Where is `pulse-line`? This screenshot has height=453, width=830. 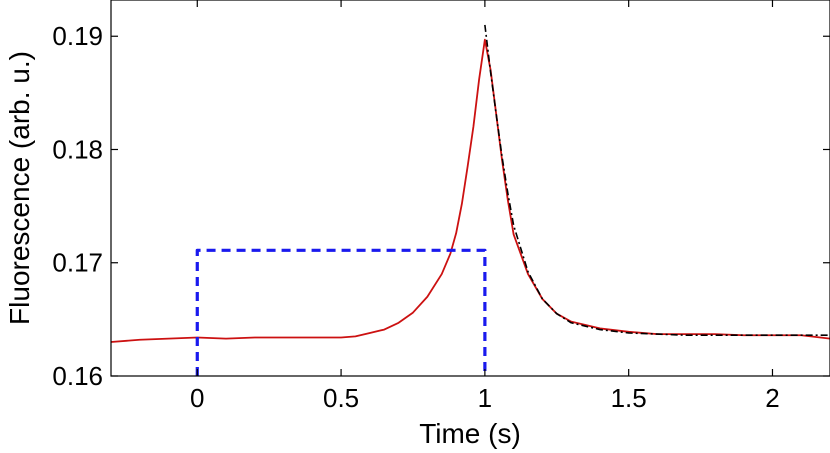 pulse-line is located at coordinates (341, 312).